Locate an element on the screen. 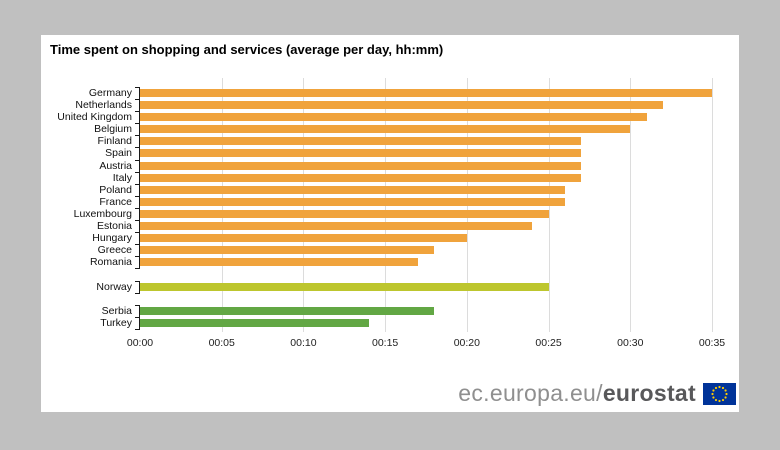 This screenshot has width=780, height=450. eurostat-logo: ec.europa.eu/eurostat is located at coordinates (597, 393).